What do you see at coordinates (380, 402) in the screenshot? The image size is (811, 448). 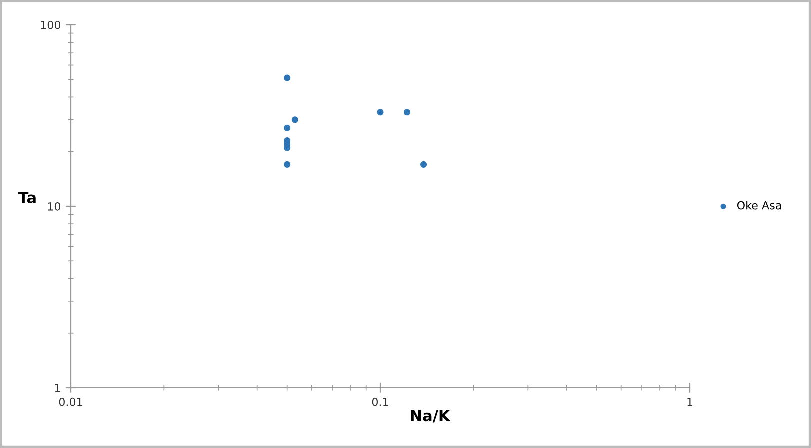 I see `x-tick-label: 0.1` at bounding box center [380, 402].